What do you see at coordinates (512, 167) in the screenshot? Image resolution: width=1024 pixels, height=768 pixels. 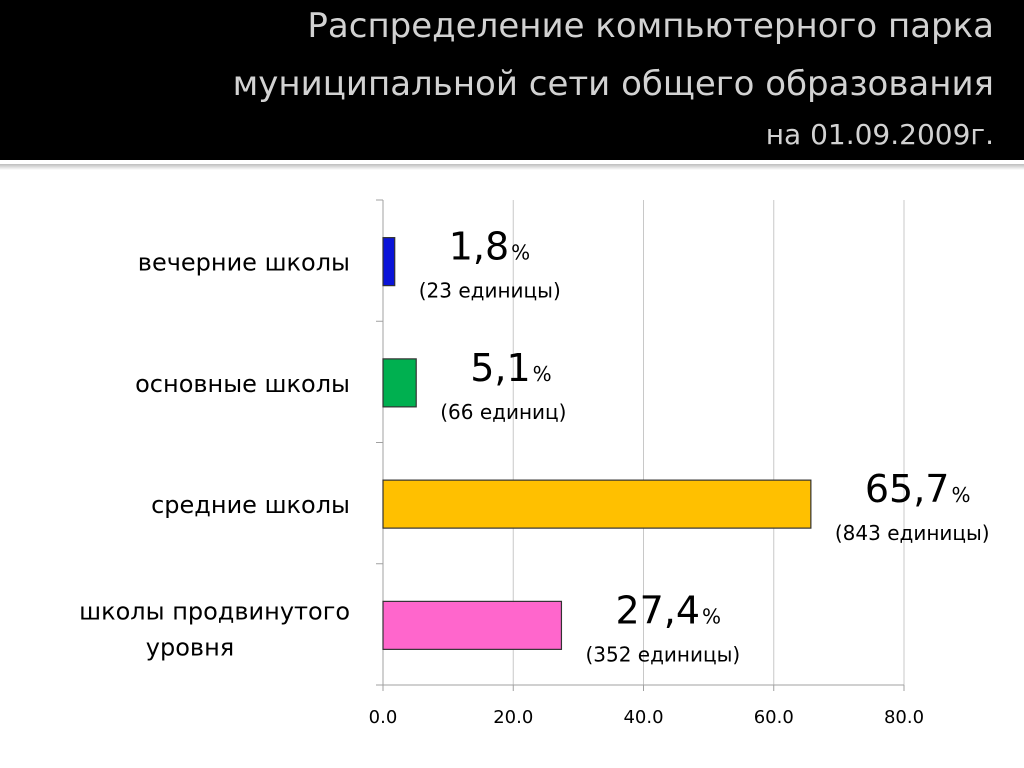 I see `header-divider-shadow` at bounding box center [512, 167].